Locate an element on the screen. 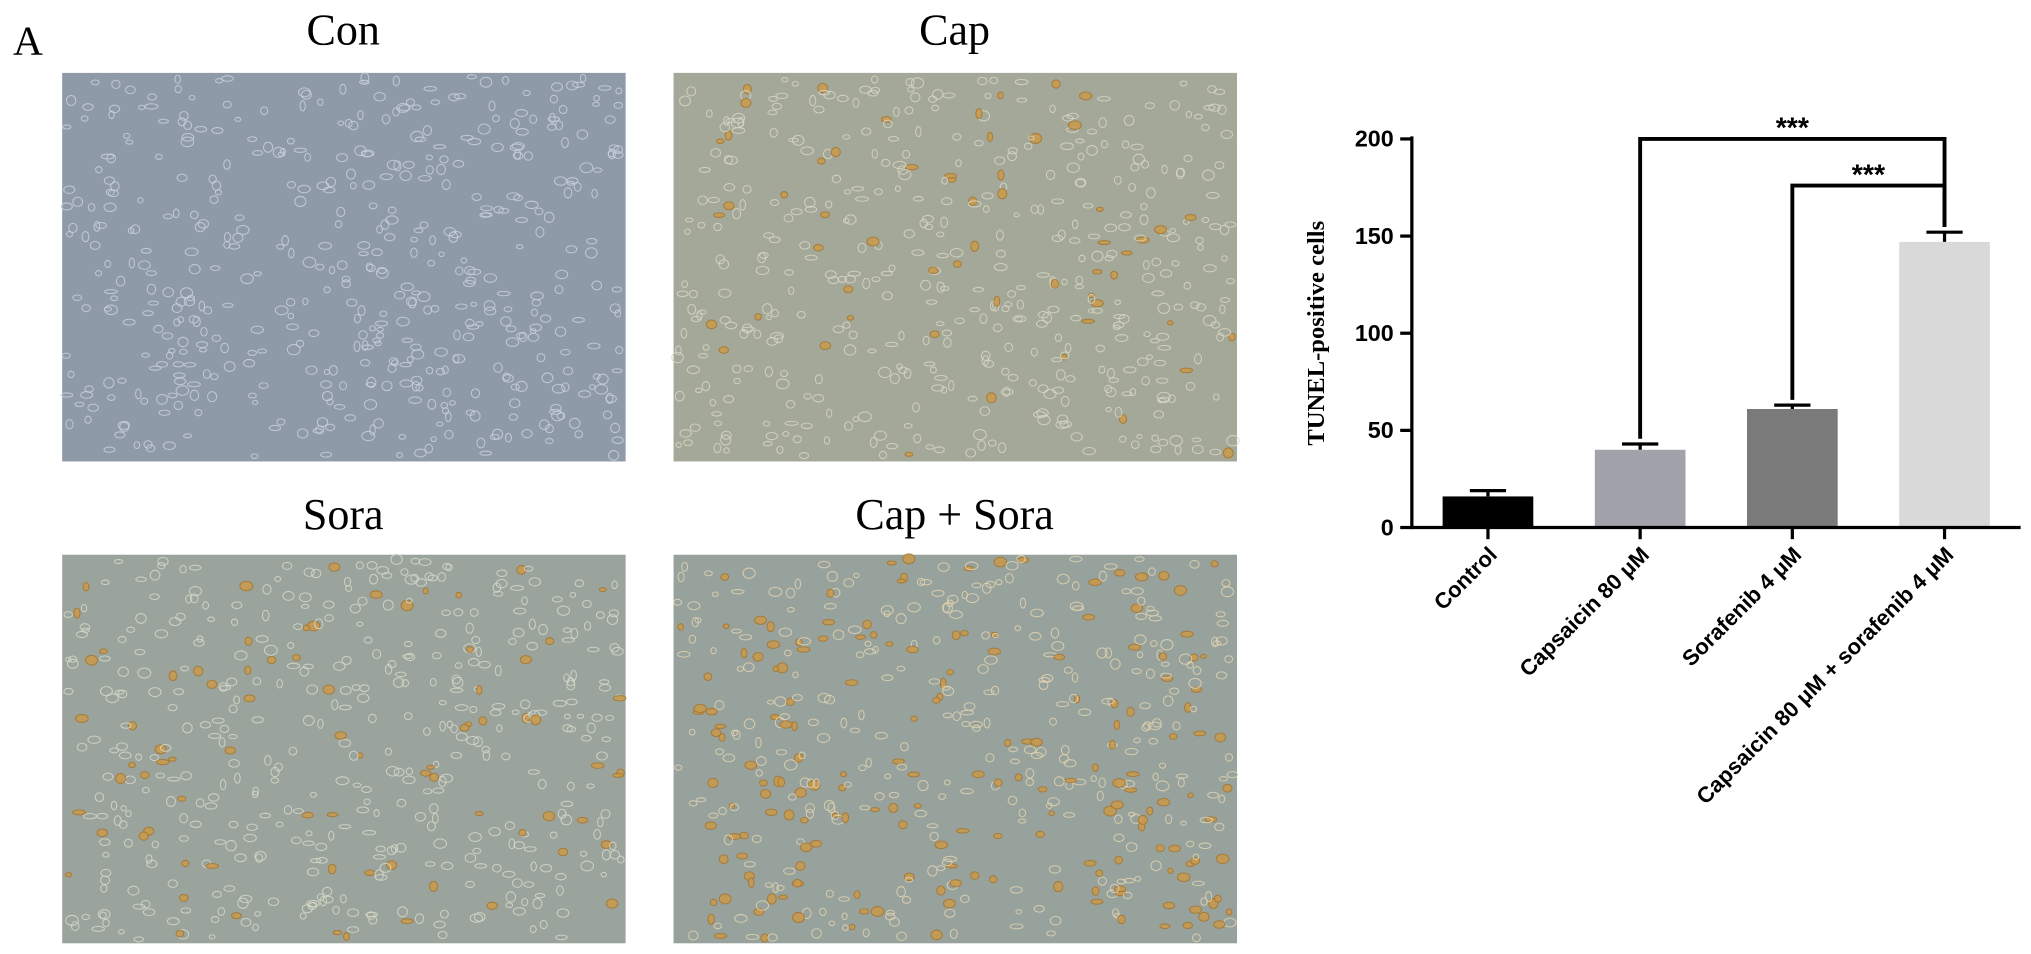 The height and width of the screenshot is (954, 2031). image-title: Sora is located at coordinates (343, 514).